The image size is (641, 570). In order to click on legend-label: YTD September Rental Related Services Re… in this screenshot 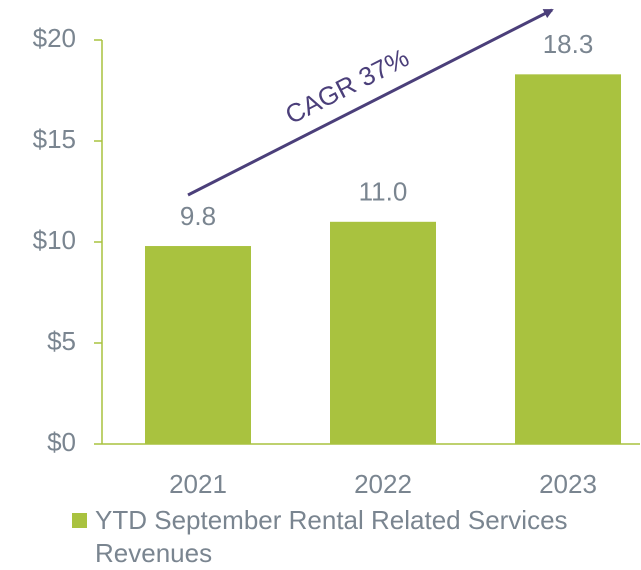, I will do `click(331, 536)`.